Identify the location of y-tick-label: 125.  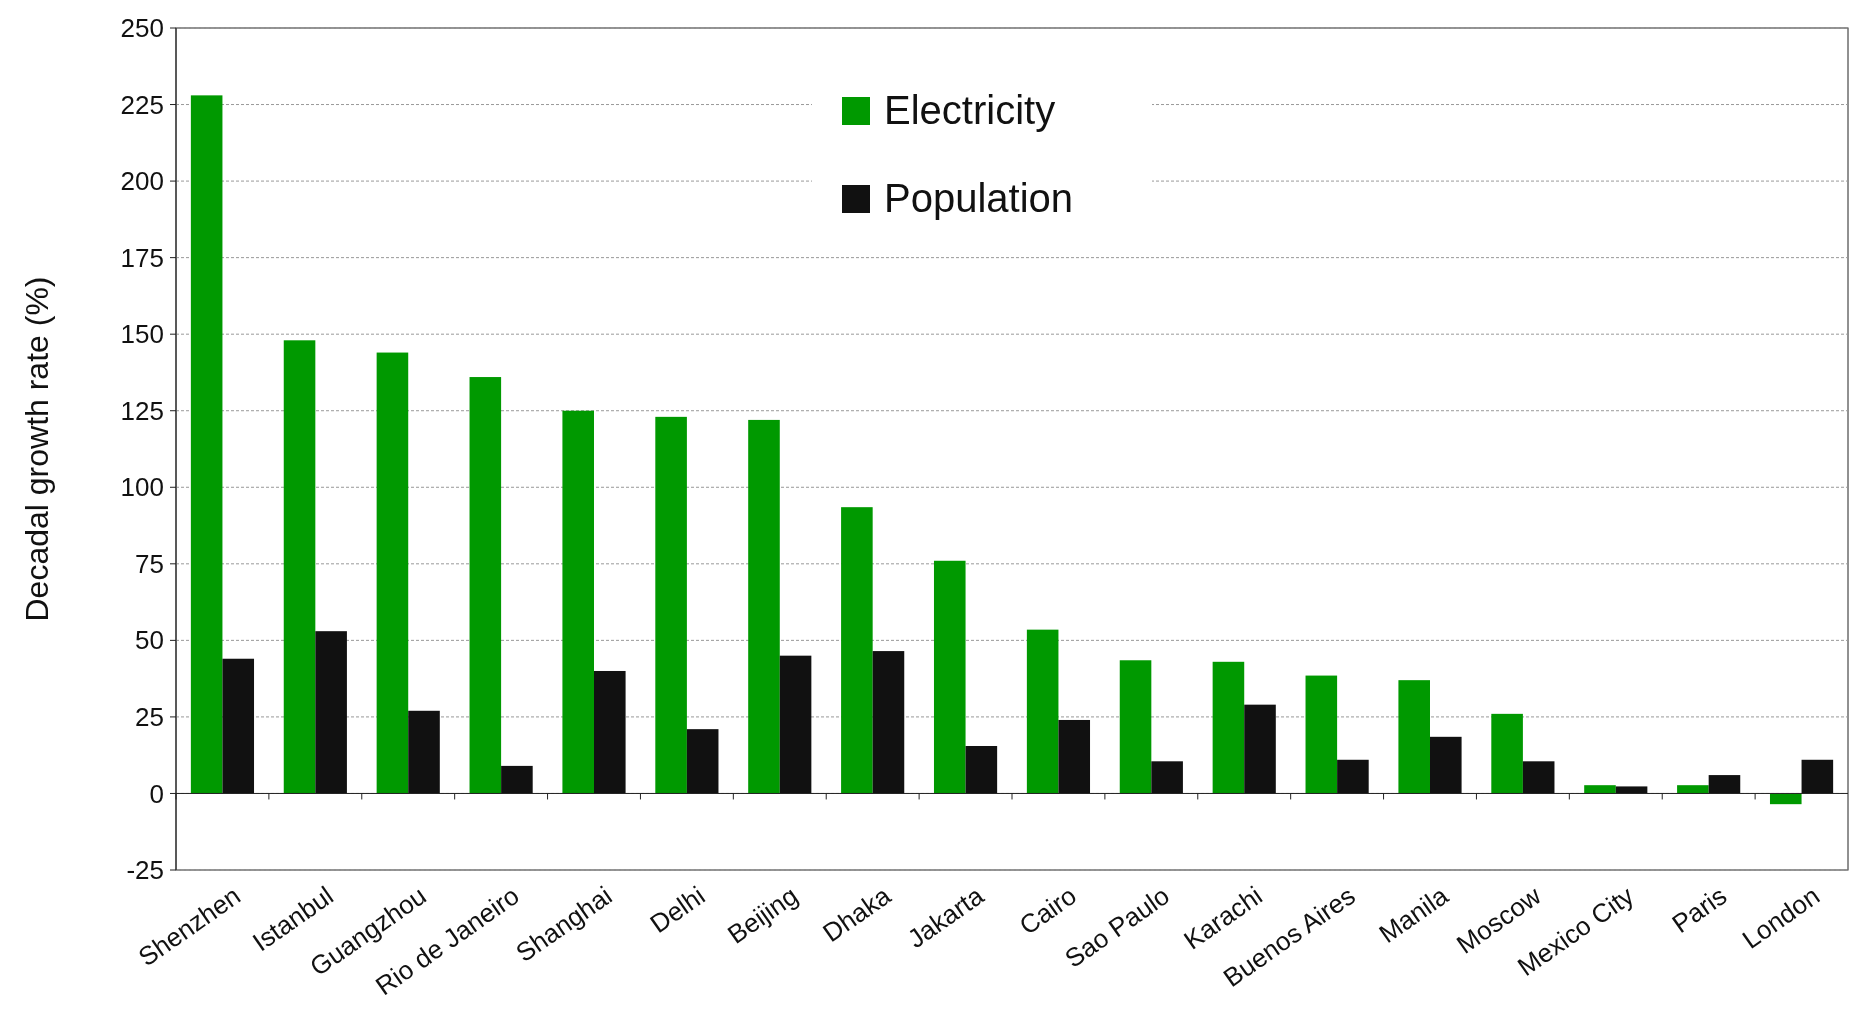
(142, 410).